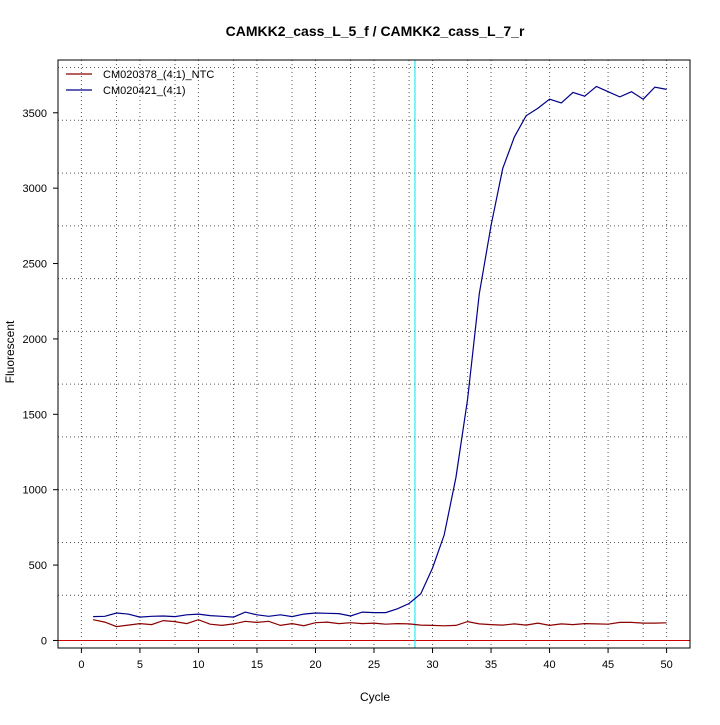 The height and width of the screenshot is (725, 720). Describe the element at coordinates (35, 114) in the screenshot. I see `y-tick-label: 3500` at that location.